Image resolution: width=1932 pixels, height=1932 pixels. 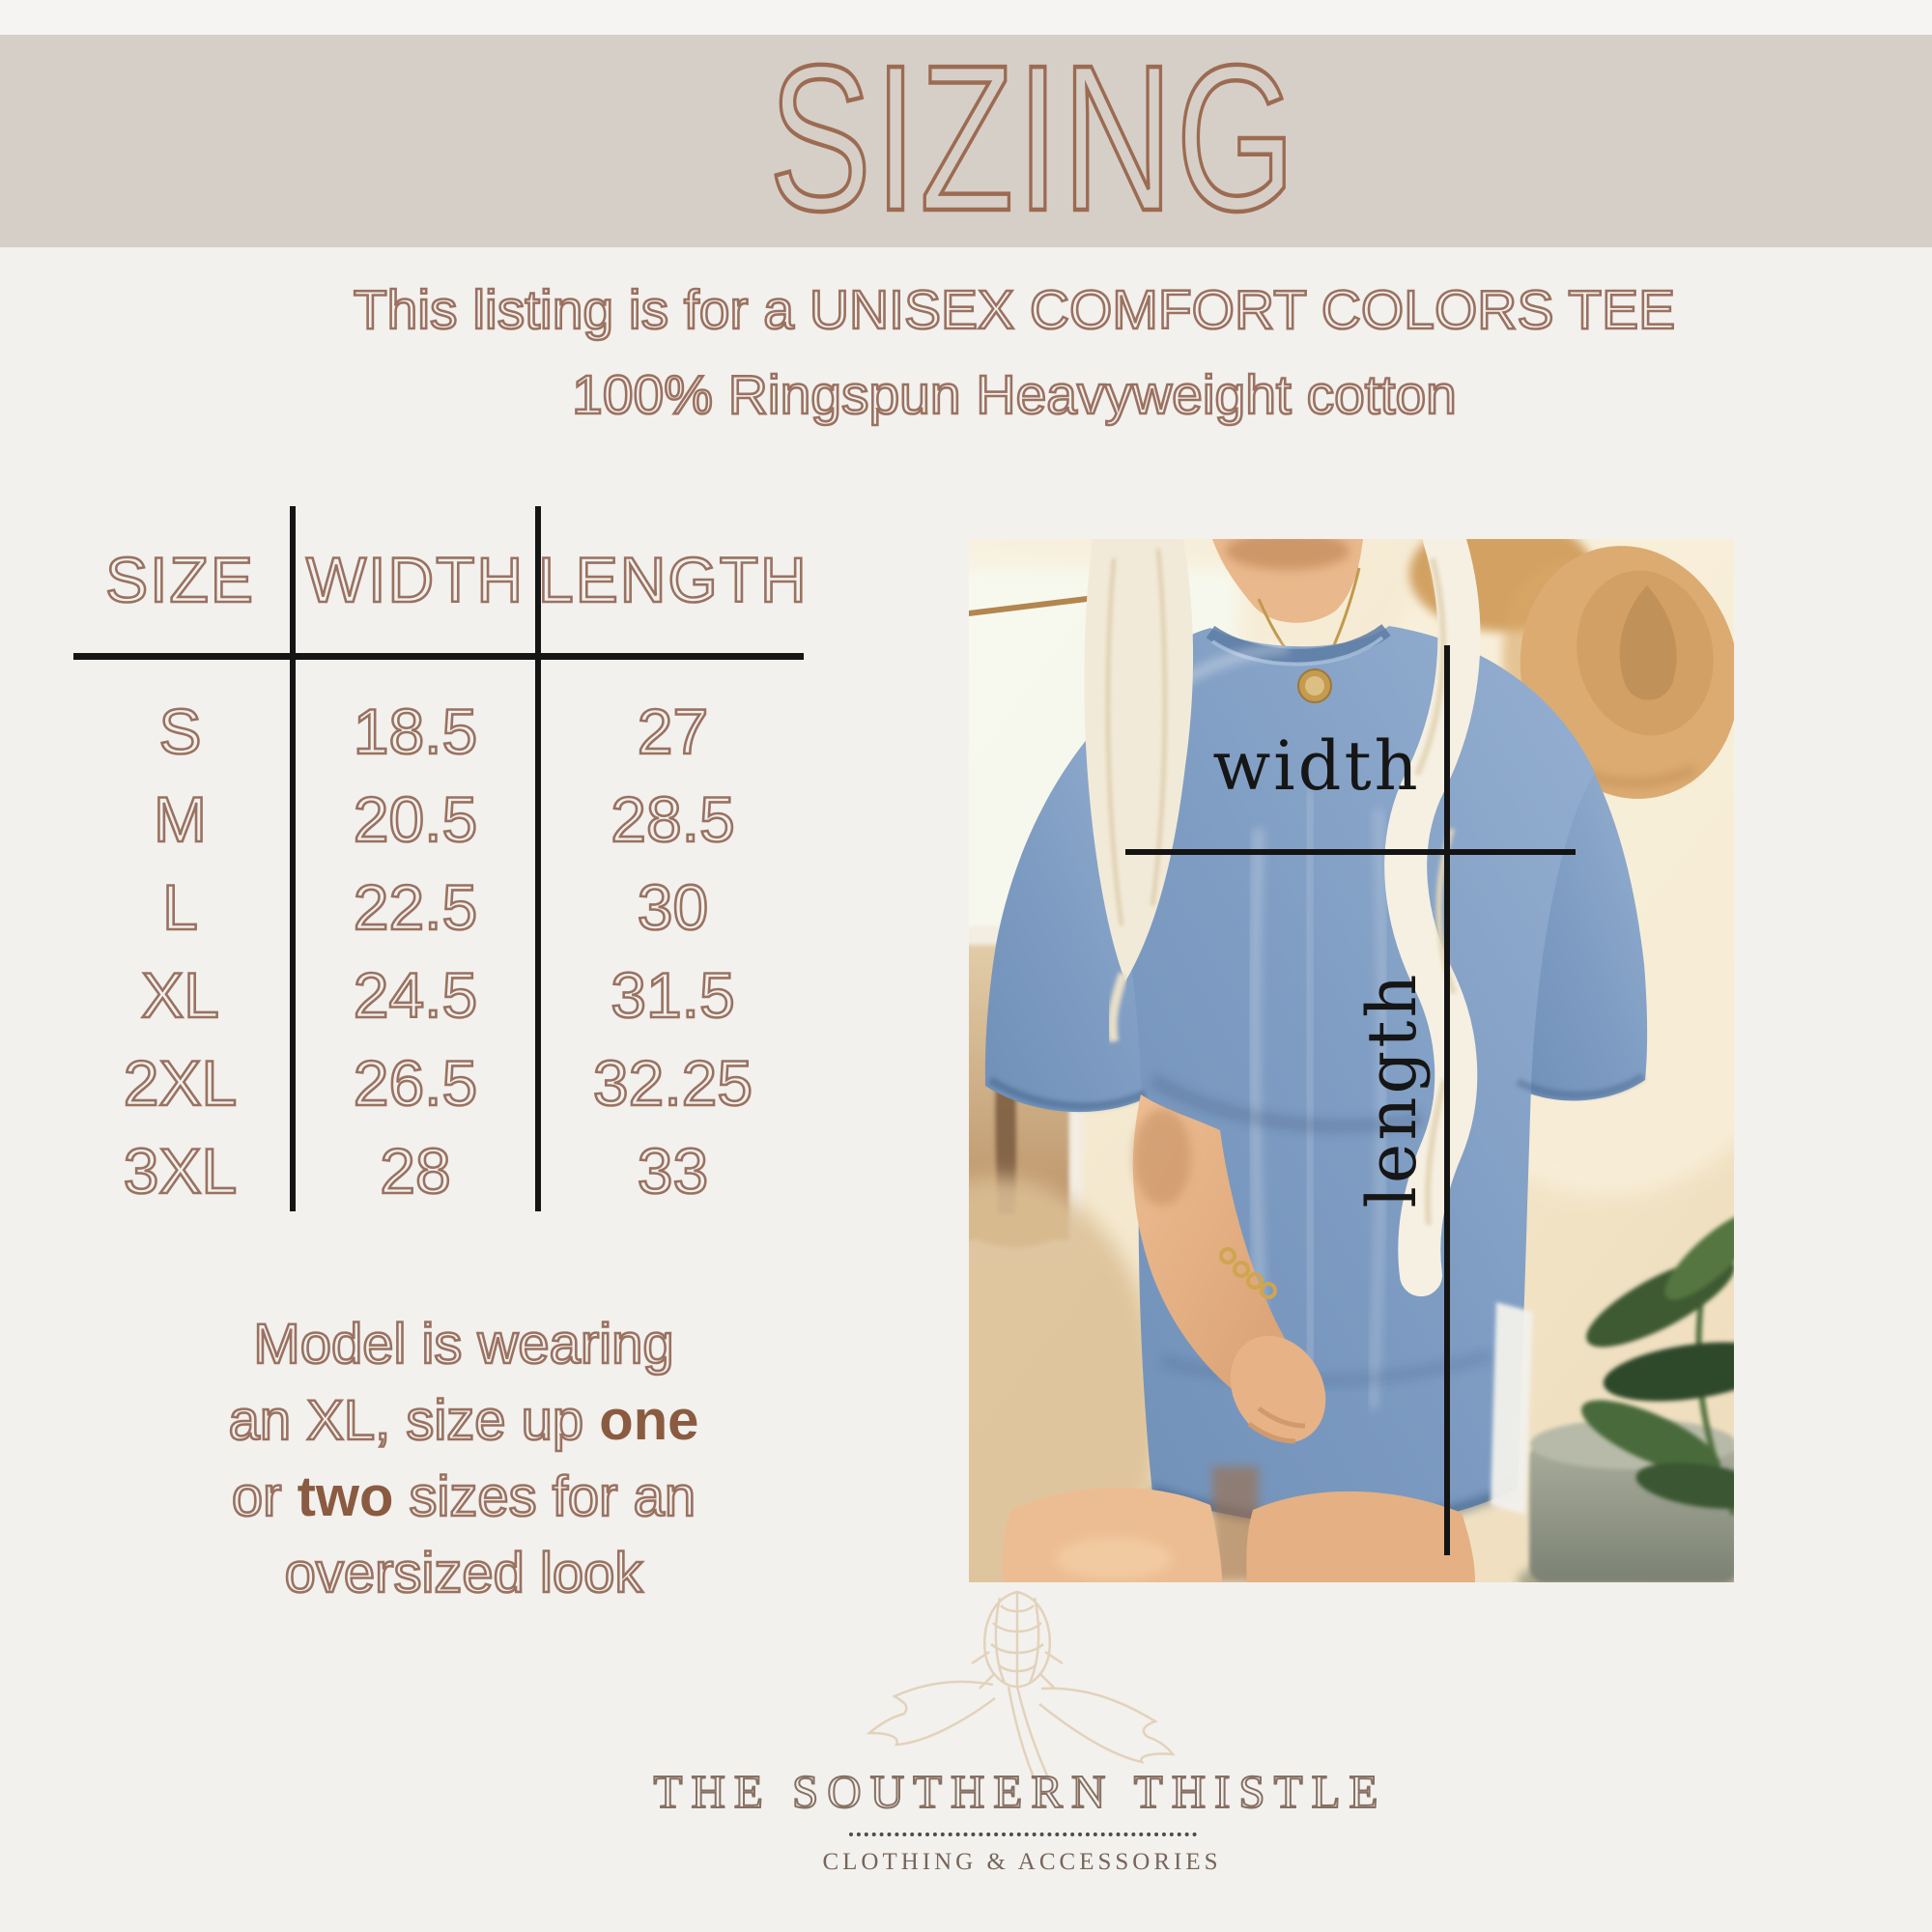 I want to click on table-cell: 2XL, so click(x=180, y=1083).